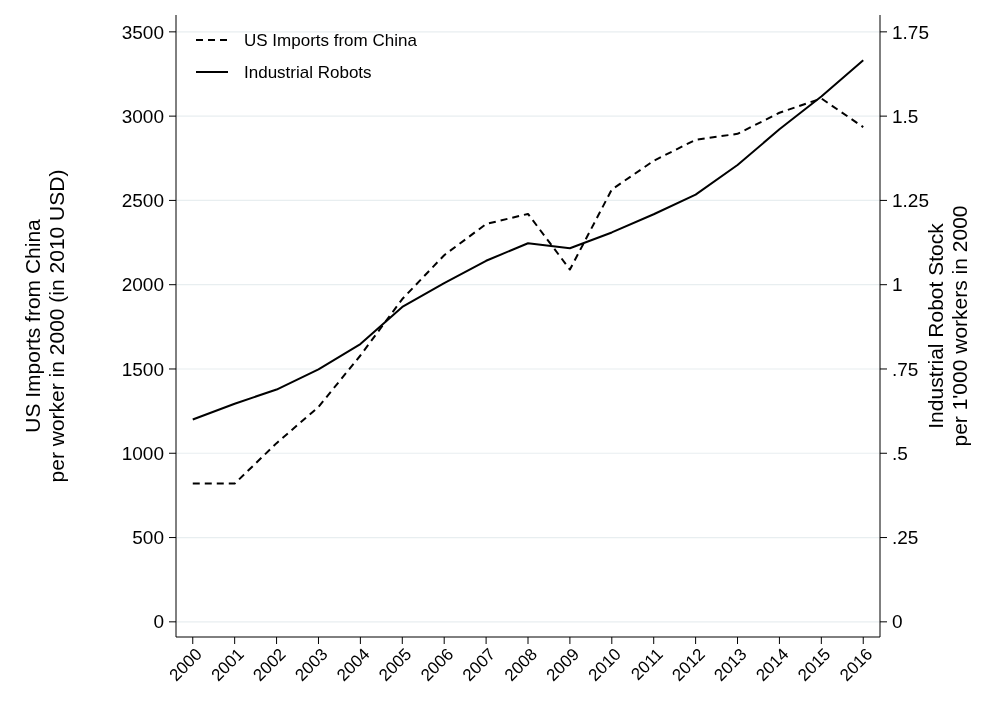 The width and height of the screenshot is (1005, 707). Describe the element at coordinates (142, 285) in the screenshot. I see `y-tick-label: 2000` at that location.